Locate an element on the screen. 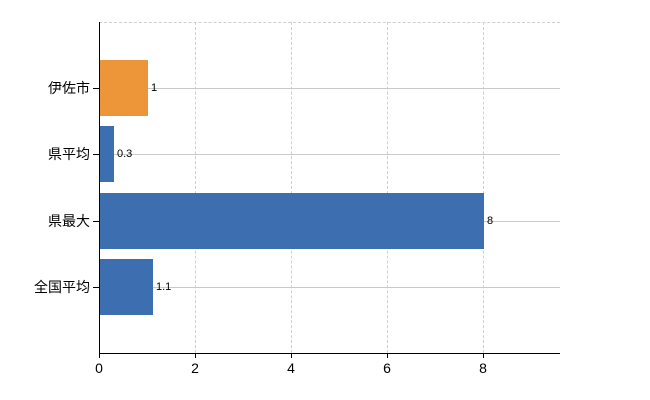  category-label: 県平均 is located at coordinates (69, 154).